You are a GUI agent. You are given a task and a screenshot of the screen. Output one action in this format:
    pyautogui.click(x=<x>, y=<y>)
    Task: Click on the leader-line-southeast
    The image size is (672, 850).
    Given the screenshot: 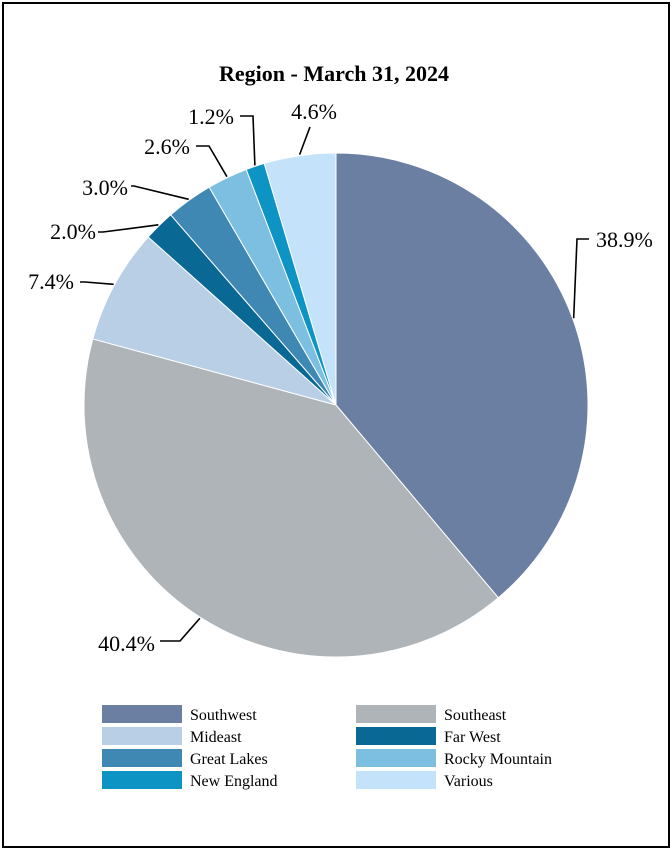 What is the action you would take?
    pyautogui.click(x=180, y=629)
    